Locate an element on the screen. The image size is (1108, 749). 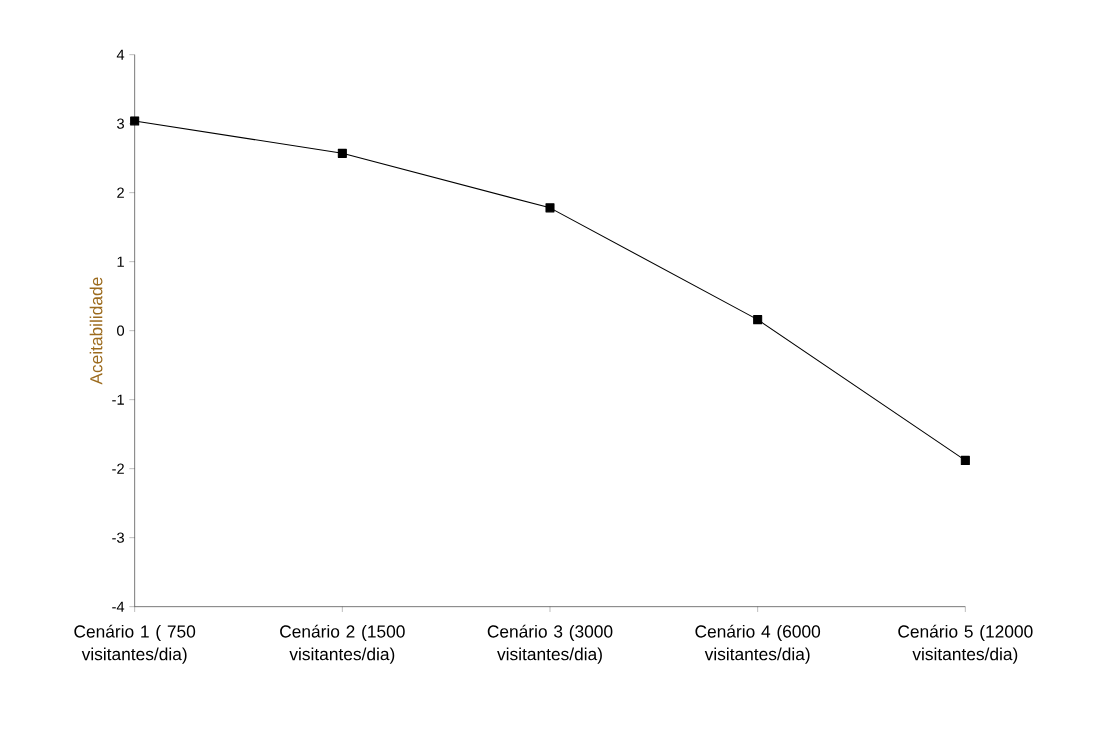
x-tick-label: Cenário 1 ( 750 visitantes/dia) is located at coordinates (135, 644).